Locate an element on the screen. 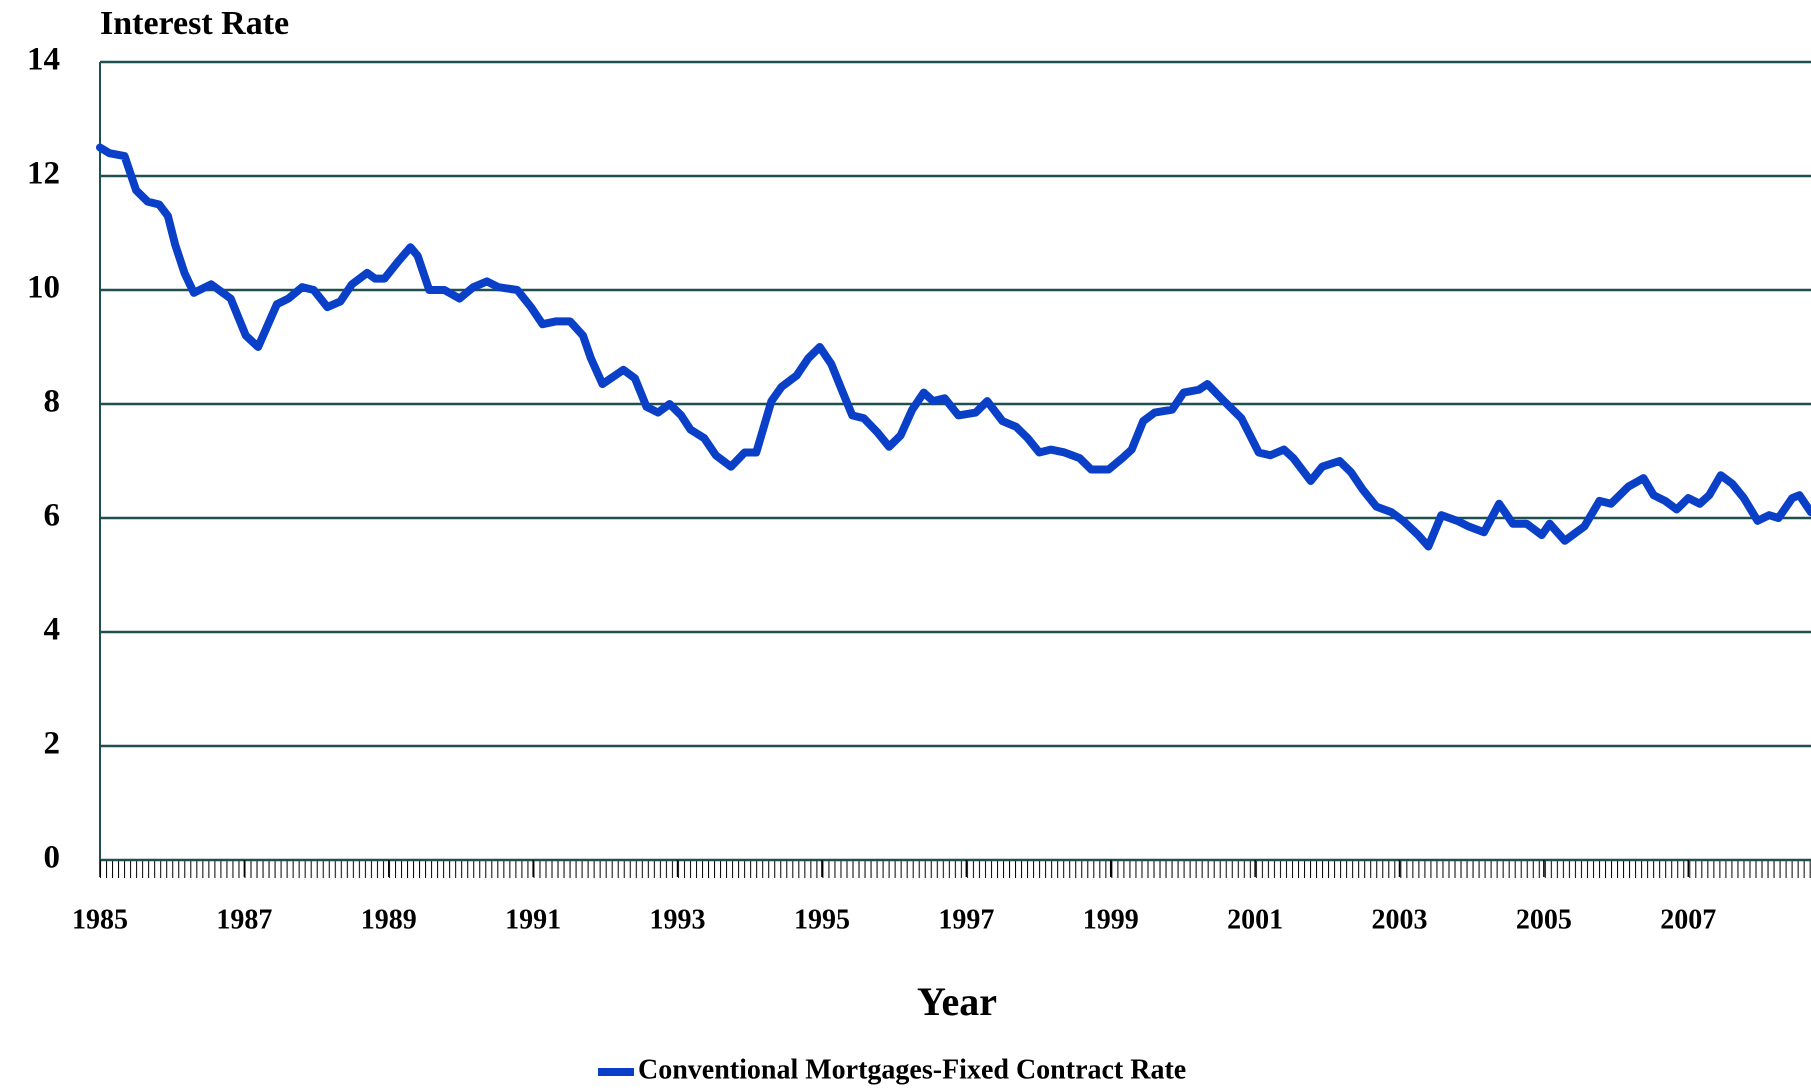 The height and width of the screenshot is (1090, 1811). x-tick-label: 1997 is located at coordinates (966, 919).